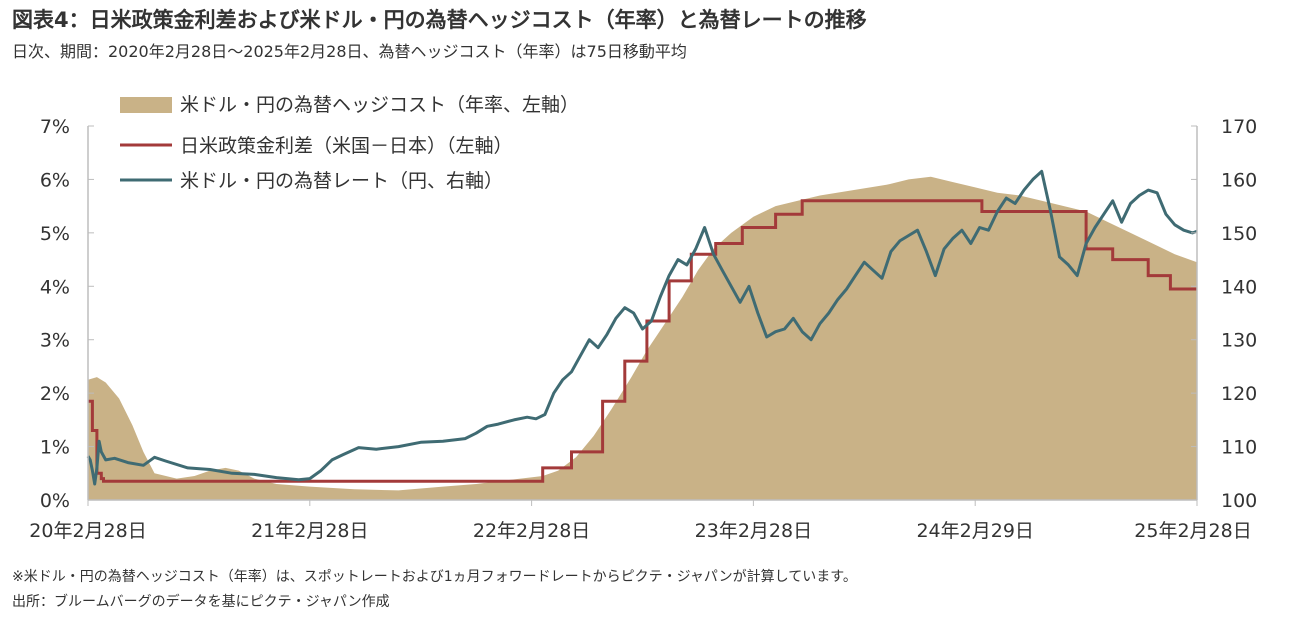 This screenshot has height=618, width=1298. What do you see at coordinates (55, 341) in the screenshot?
I see `y-left-tick-label: 3%` at bounding box center [55, 341].